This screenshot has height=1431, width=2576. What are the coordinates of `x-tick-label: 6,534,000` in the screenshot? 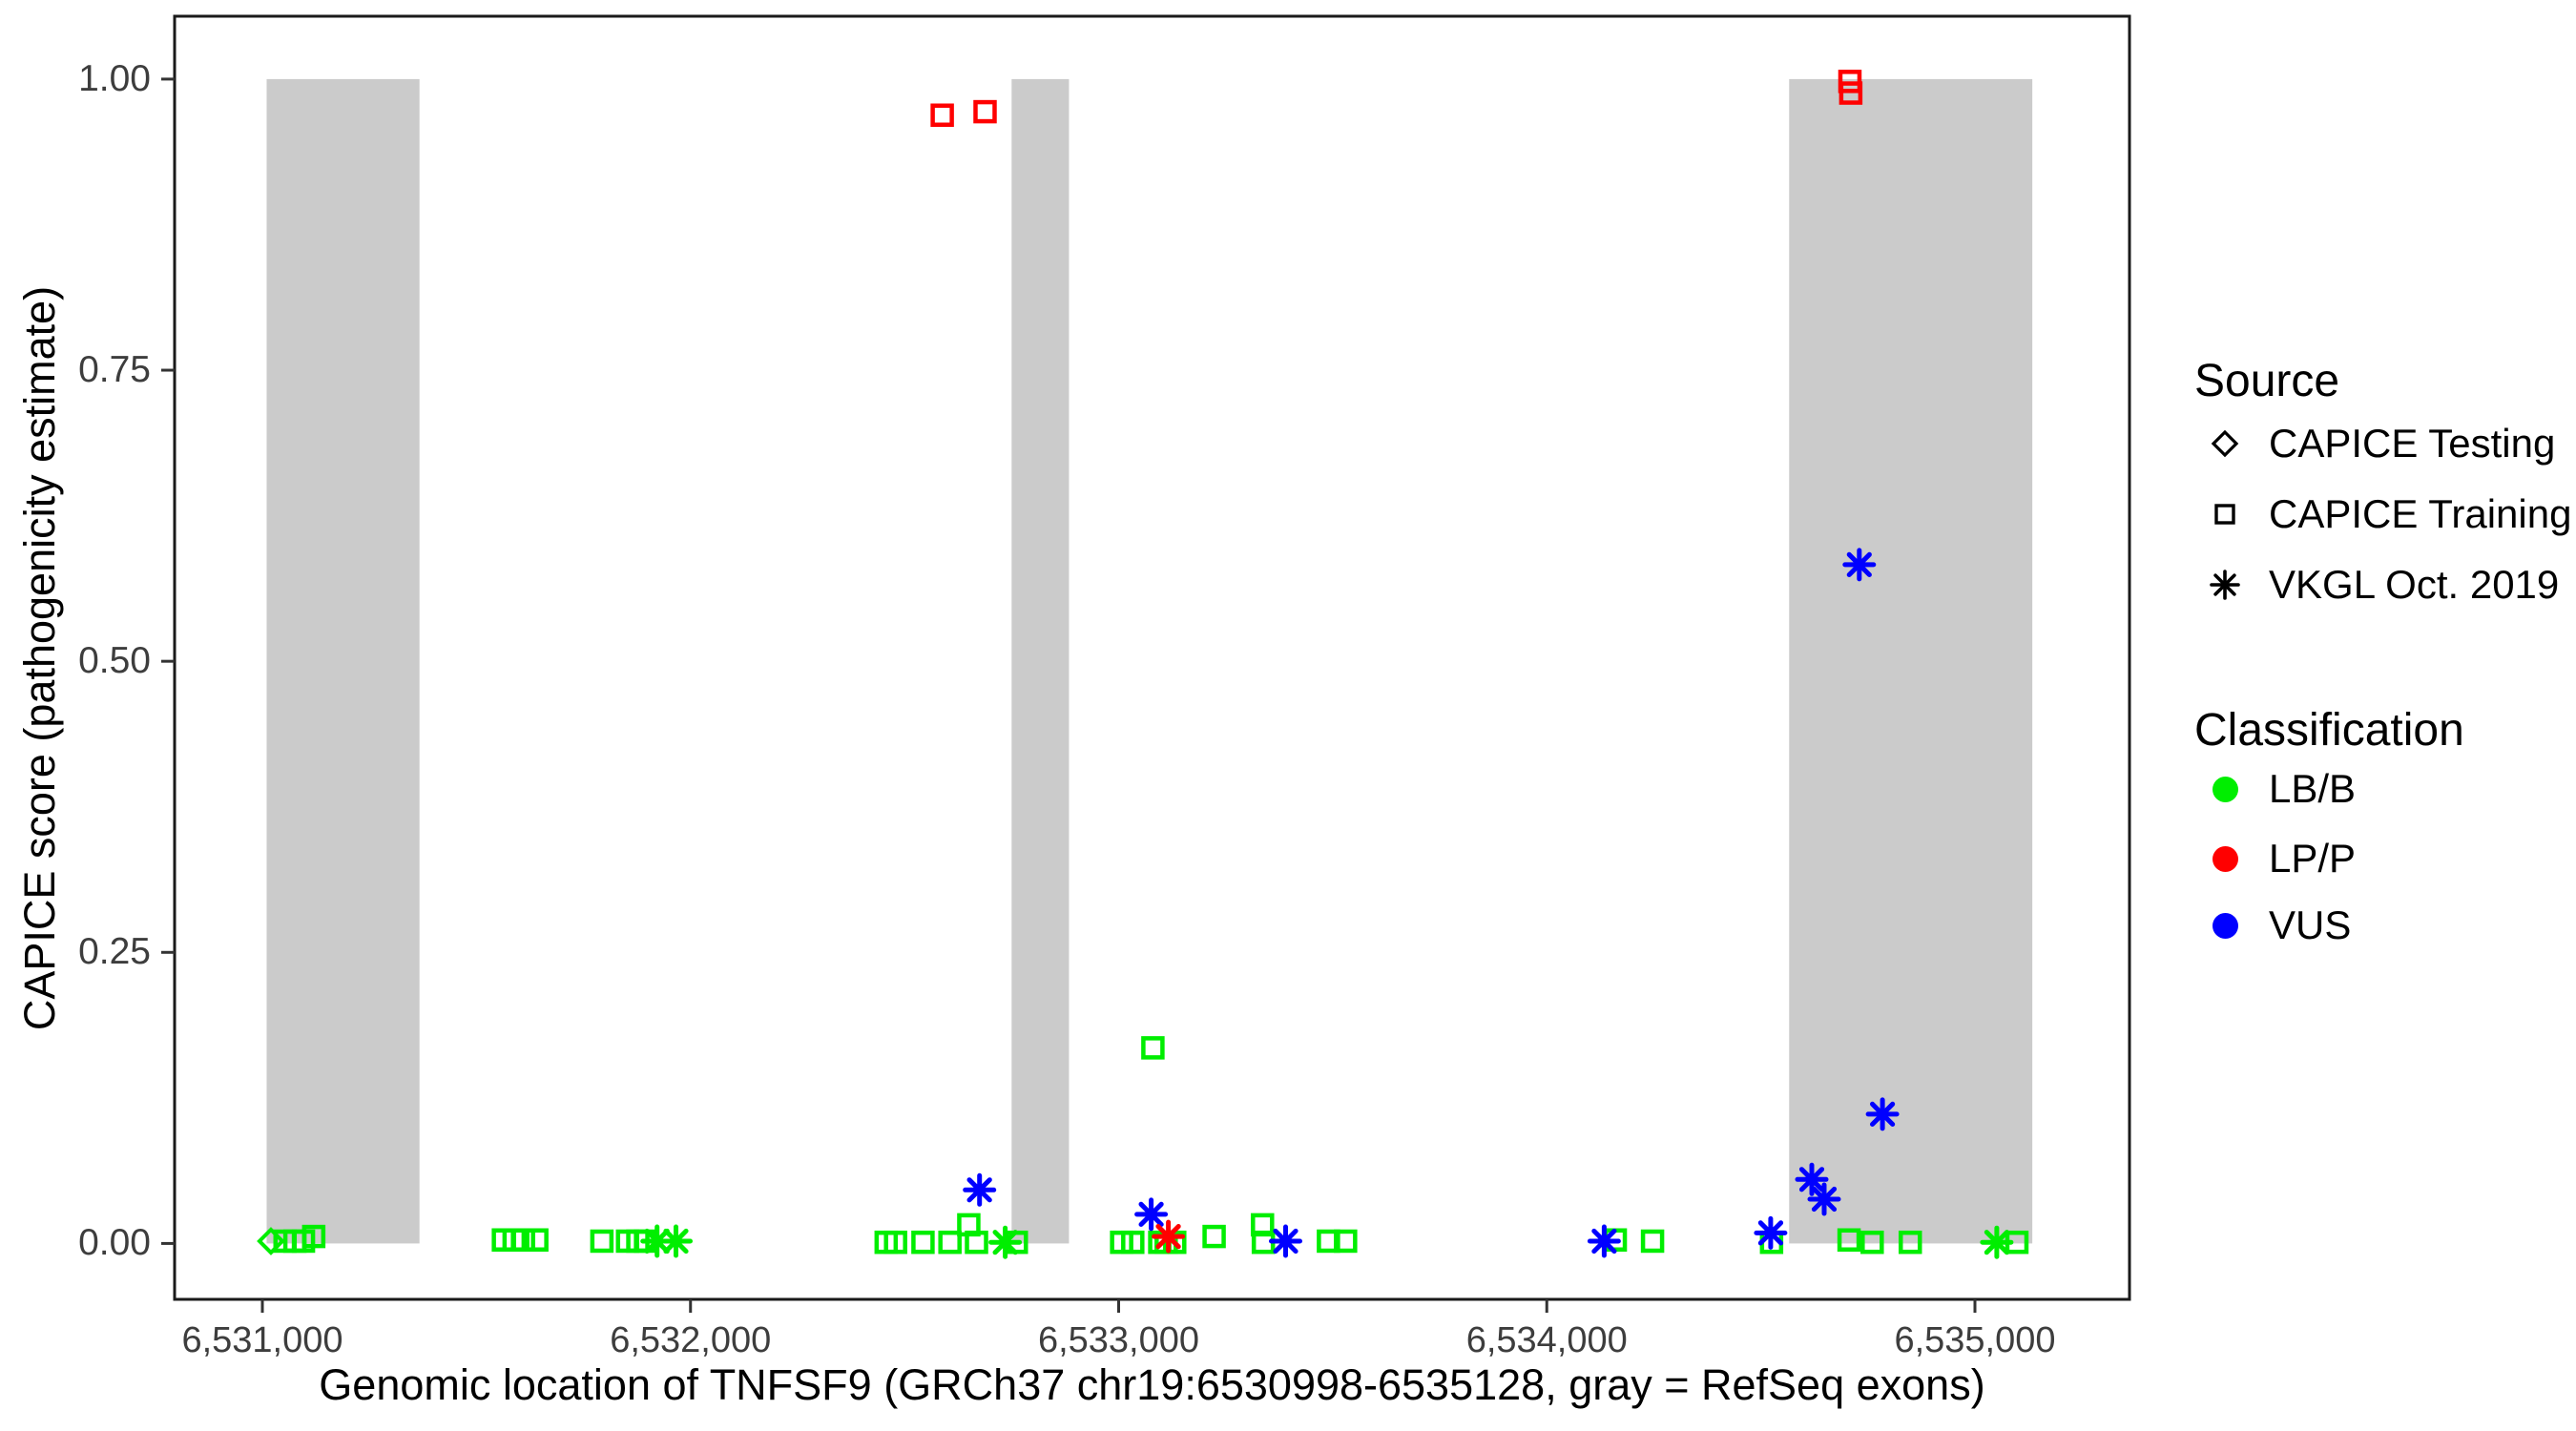 It's located at (1546, 1340).